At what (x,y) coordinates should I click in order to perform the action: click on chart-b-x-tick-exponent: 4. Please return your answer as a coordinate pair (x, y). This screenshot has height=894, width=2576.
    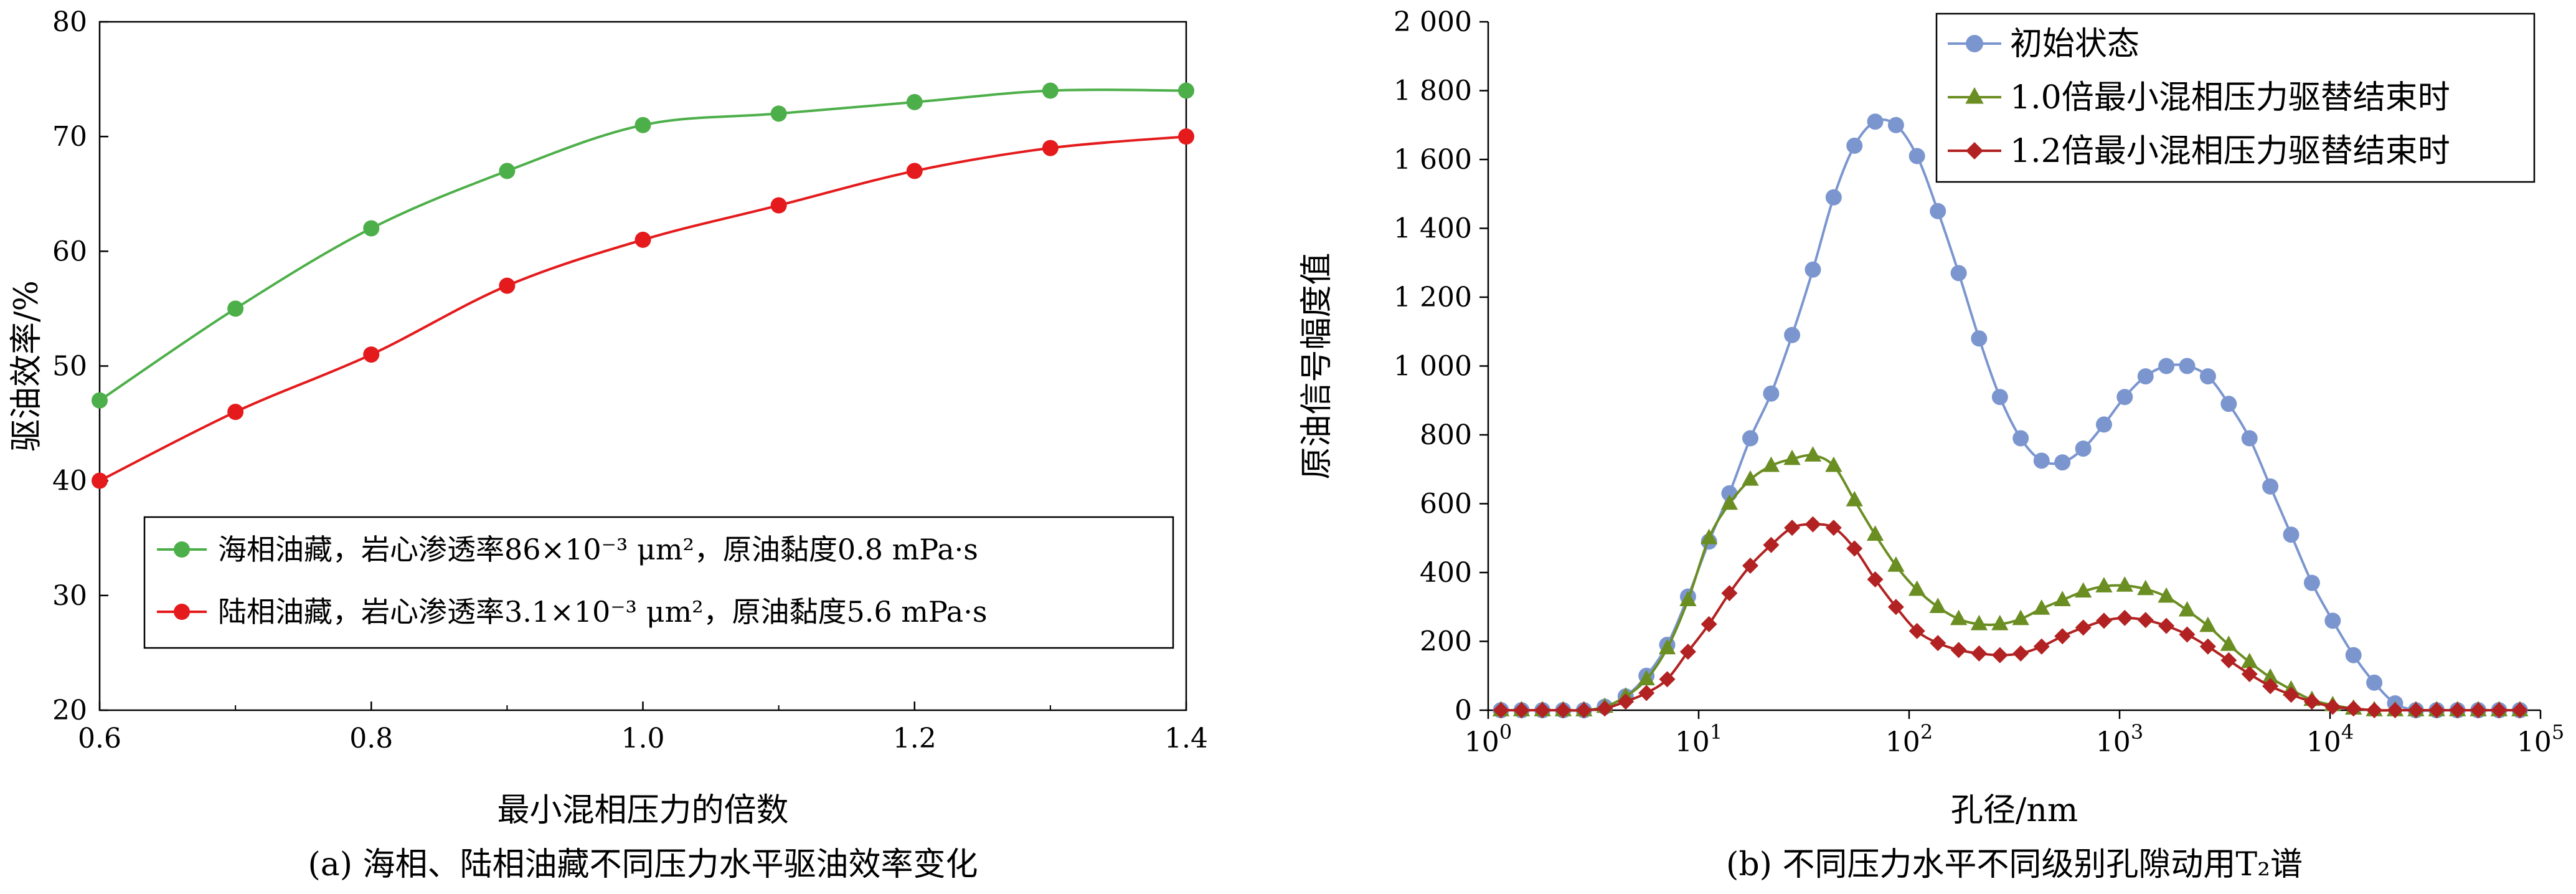
    Looking at the image, I should click on (2347, 732).